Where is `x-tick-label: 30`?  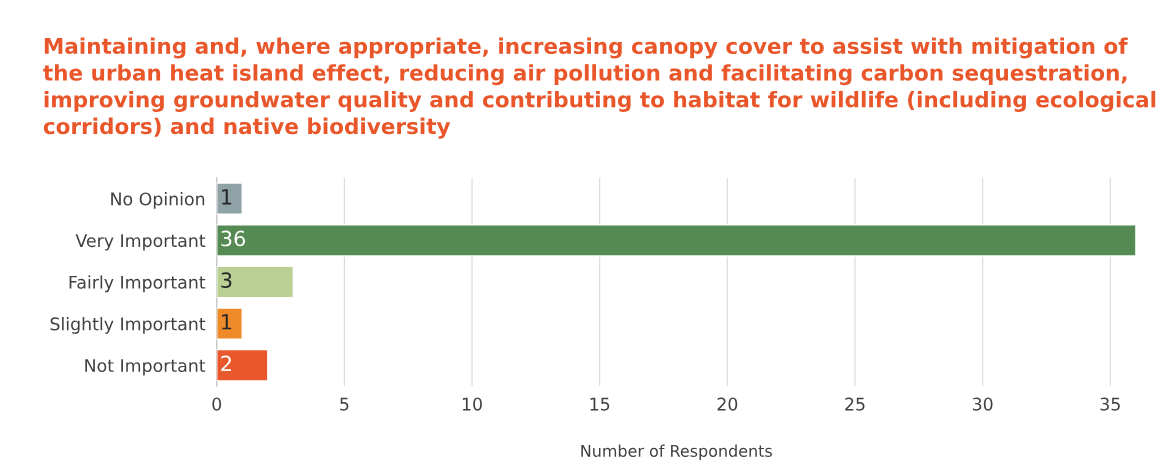
x-tick-label: 30 is located at coordinates (982, 404).